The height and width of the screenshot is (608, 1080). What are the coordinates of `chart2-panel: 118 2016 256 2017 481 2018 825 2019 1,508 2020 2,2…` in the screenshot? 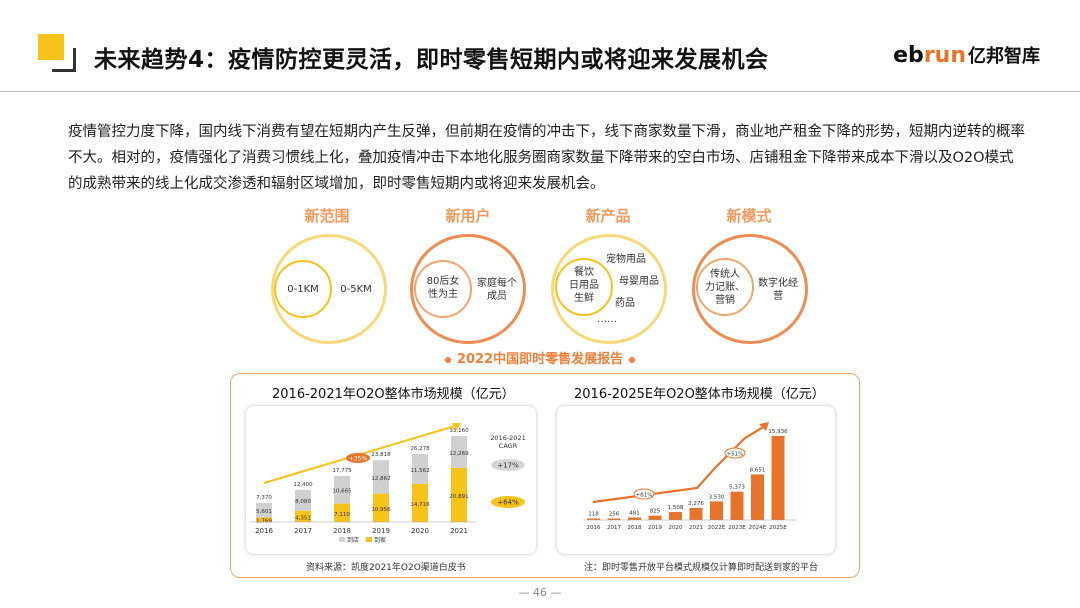 It's located at (696, 480).